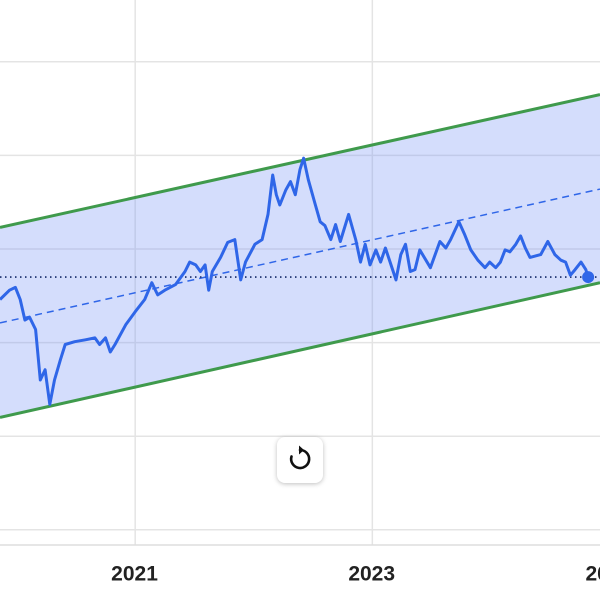 This screenshot has width=600, height=600. Describe the element at coordinates (592, 574) in the screenshot. I see `x-tick-label: 20` at that location.